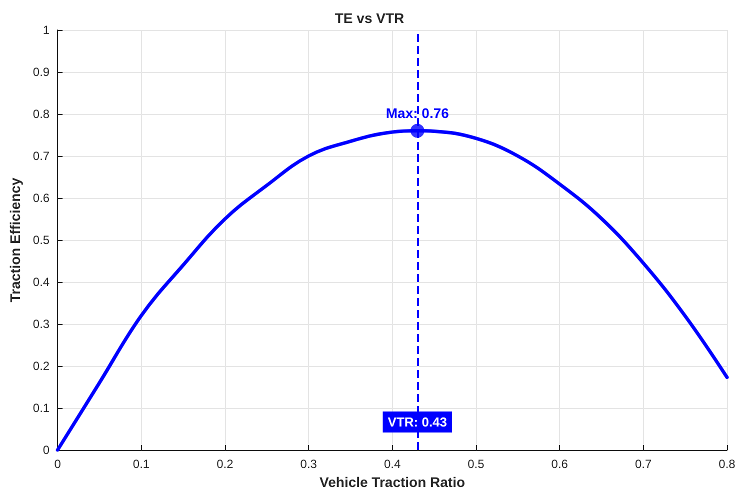 This screenshot has width=739, height=494. What do you see at coordinates (41, 324) in the screenshot?
I see `y-tick-label: 0.3` at bounding box center [41, 324].